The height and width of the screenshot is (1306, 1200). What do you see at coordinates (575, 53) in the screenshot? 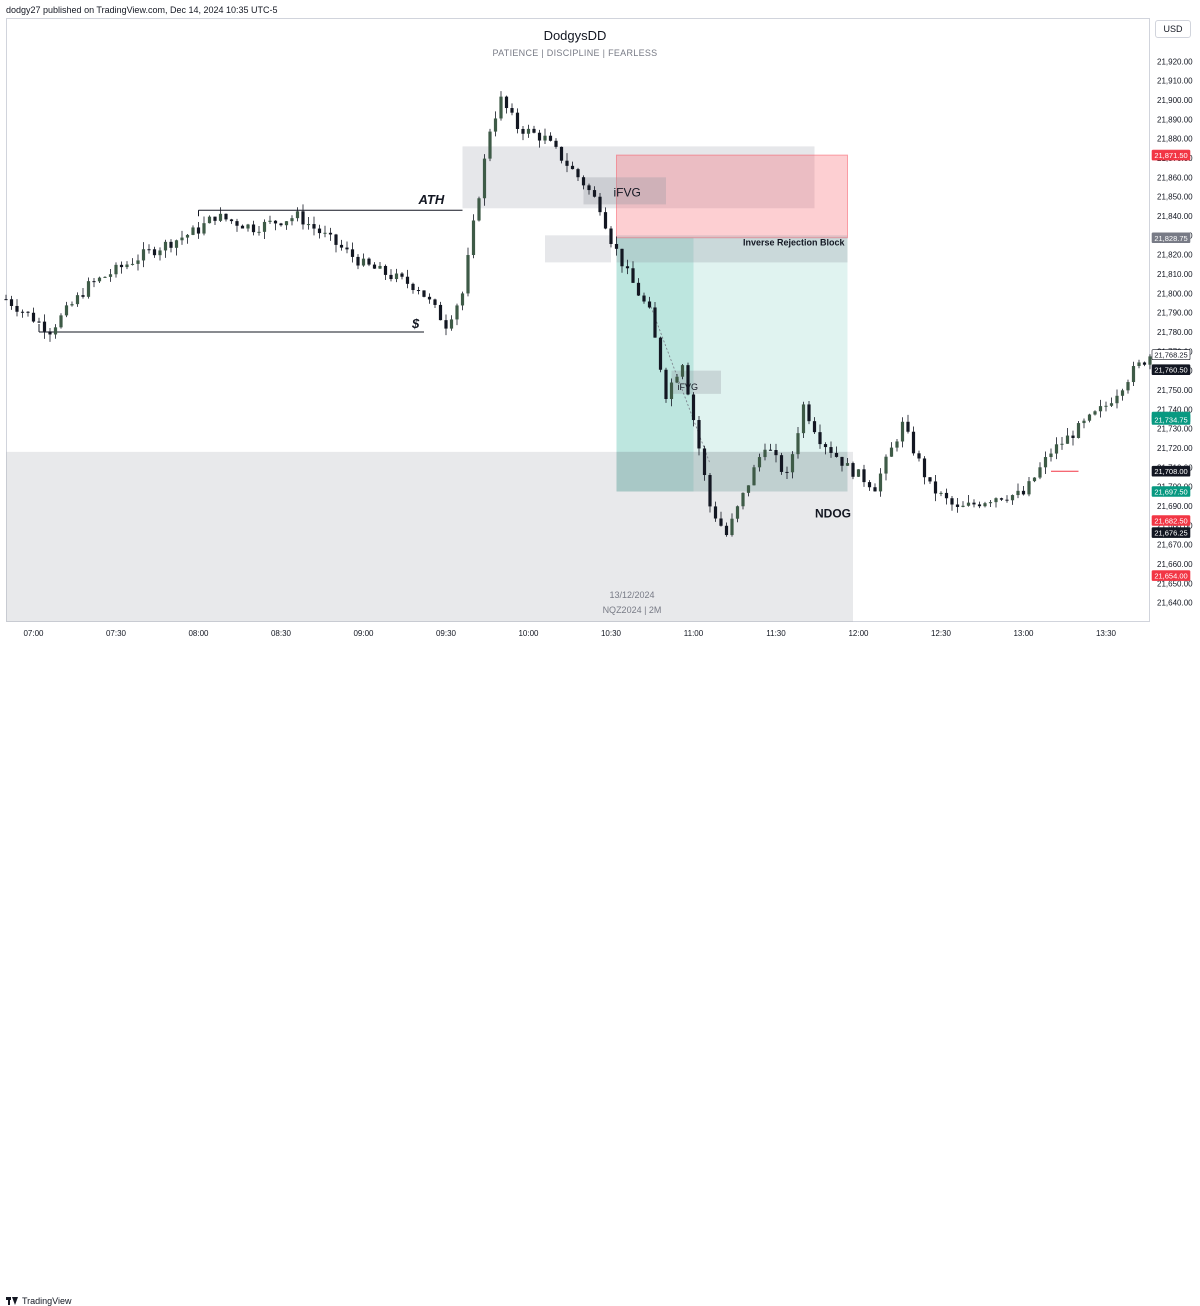
I see `chart-subtitle: PATIENCE | DISCIPLINE | FEARLESS` at bounding box center [575, 53].